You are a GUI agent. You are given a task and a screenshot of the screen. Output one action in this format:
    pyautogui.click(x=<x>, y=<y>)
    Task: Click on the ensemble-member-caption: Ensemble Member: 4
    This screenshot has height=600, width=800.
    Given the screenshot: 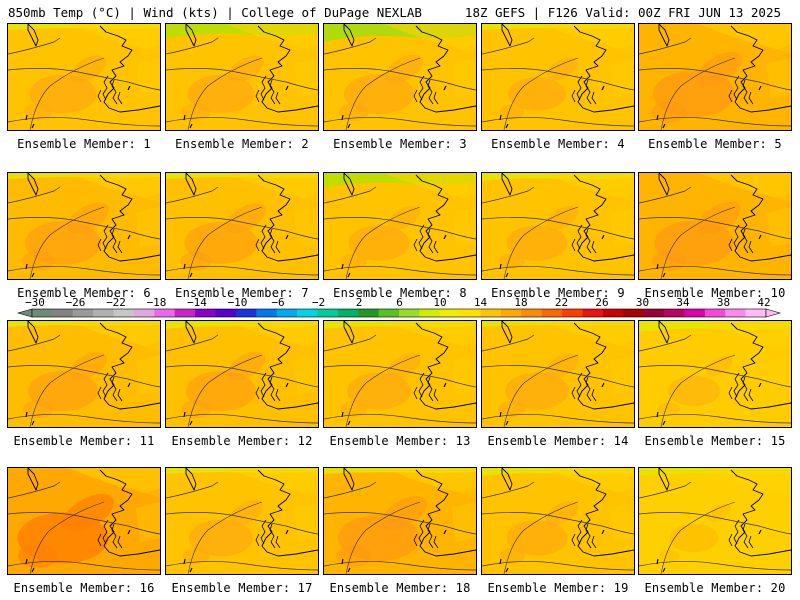 What is the action you would take?
    pyautogui.click(x=558, y=144)
    